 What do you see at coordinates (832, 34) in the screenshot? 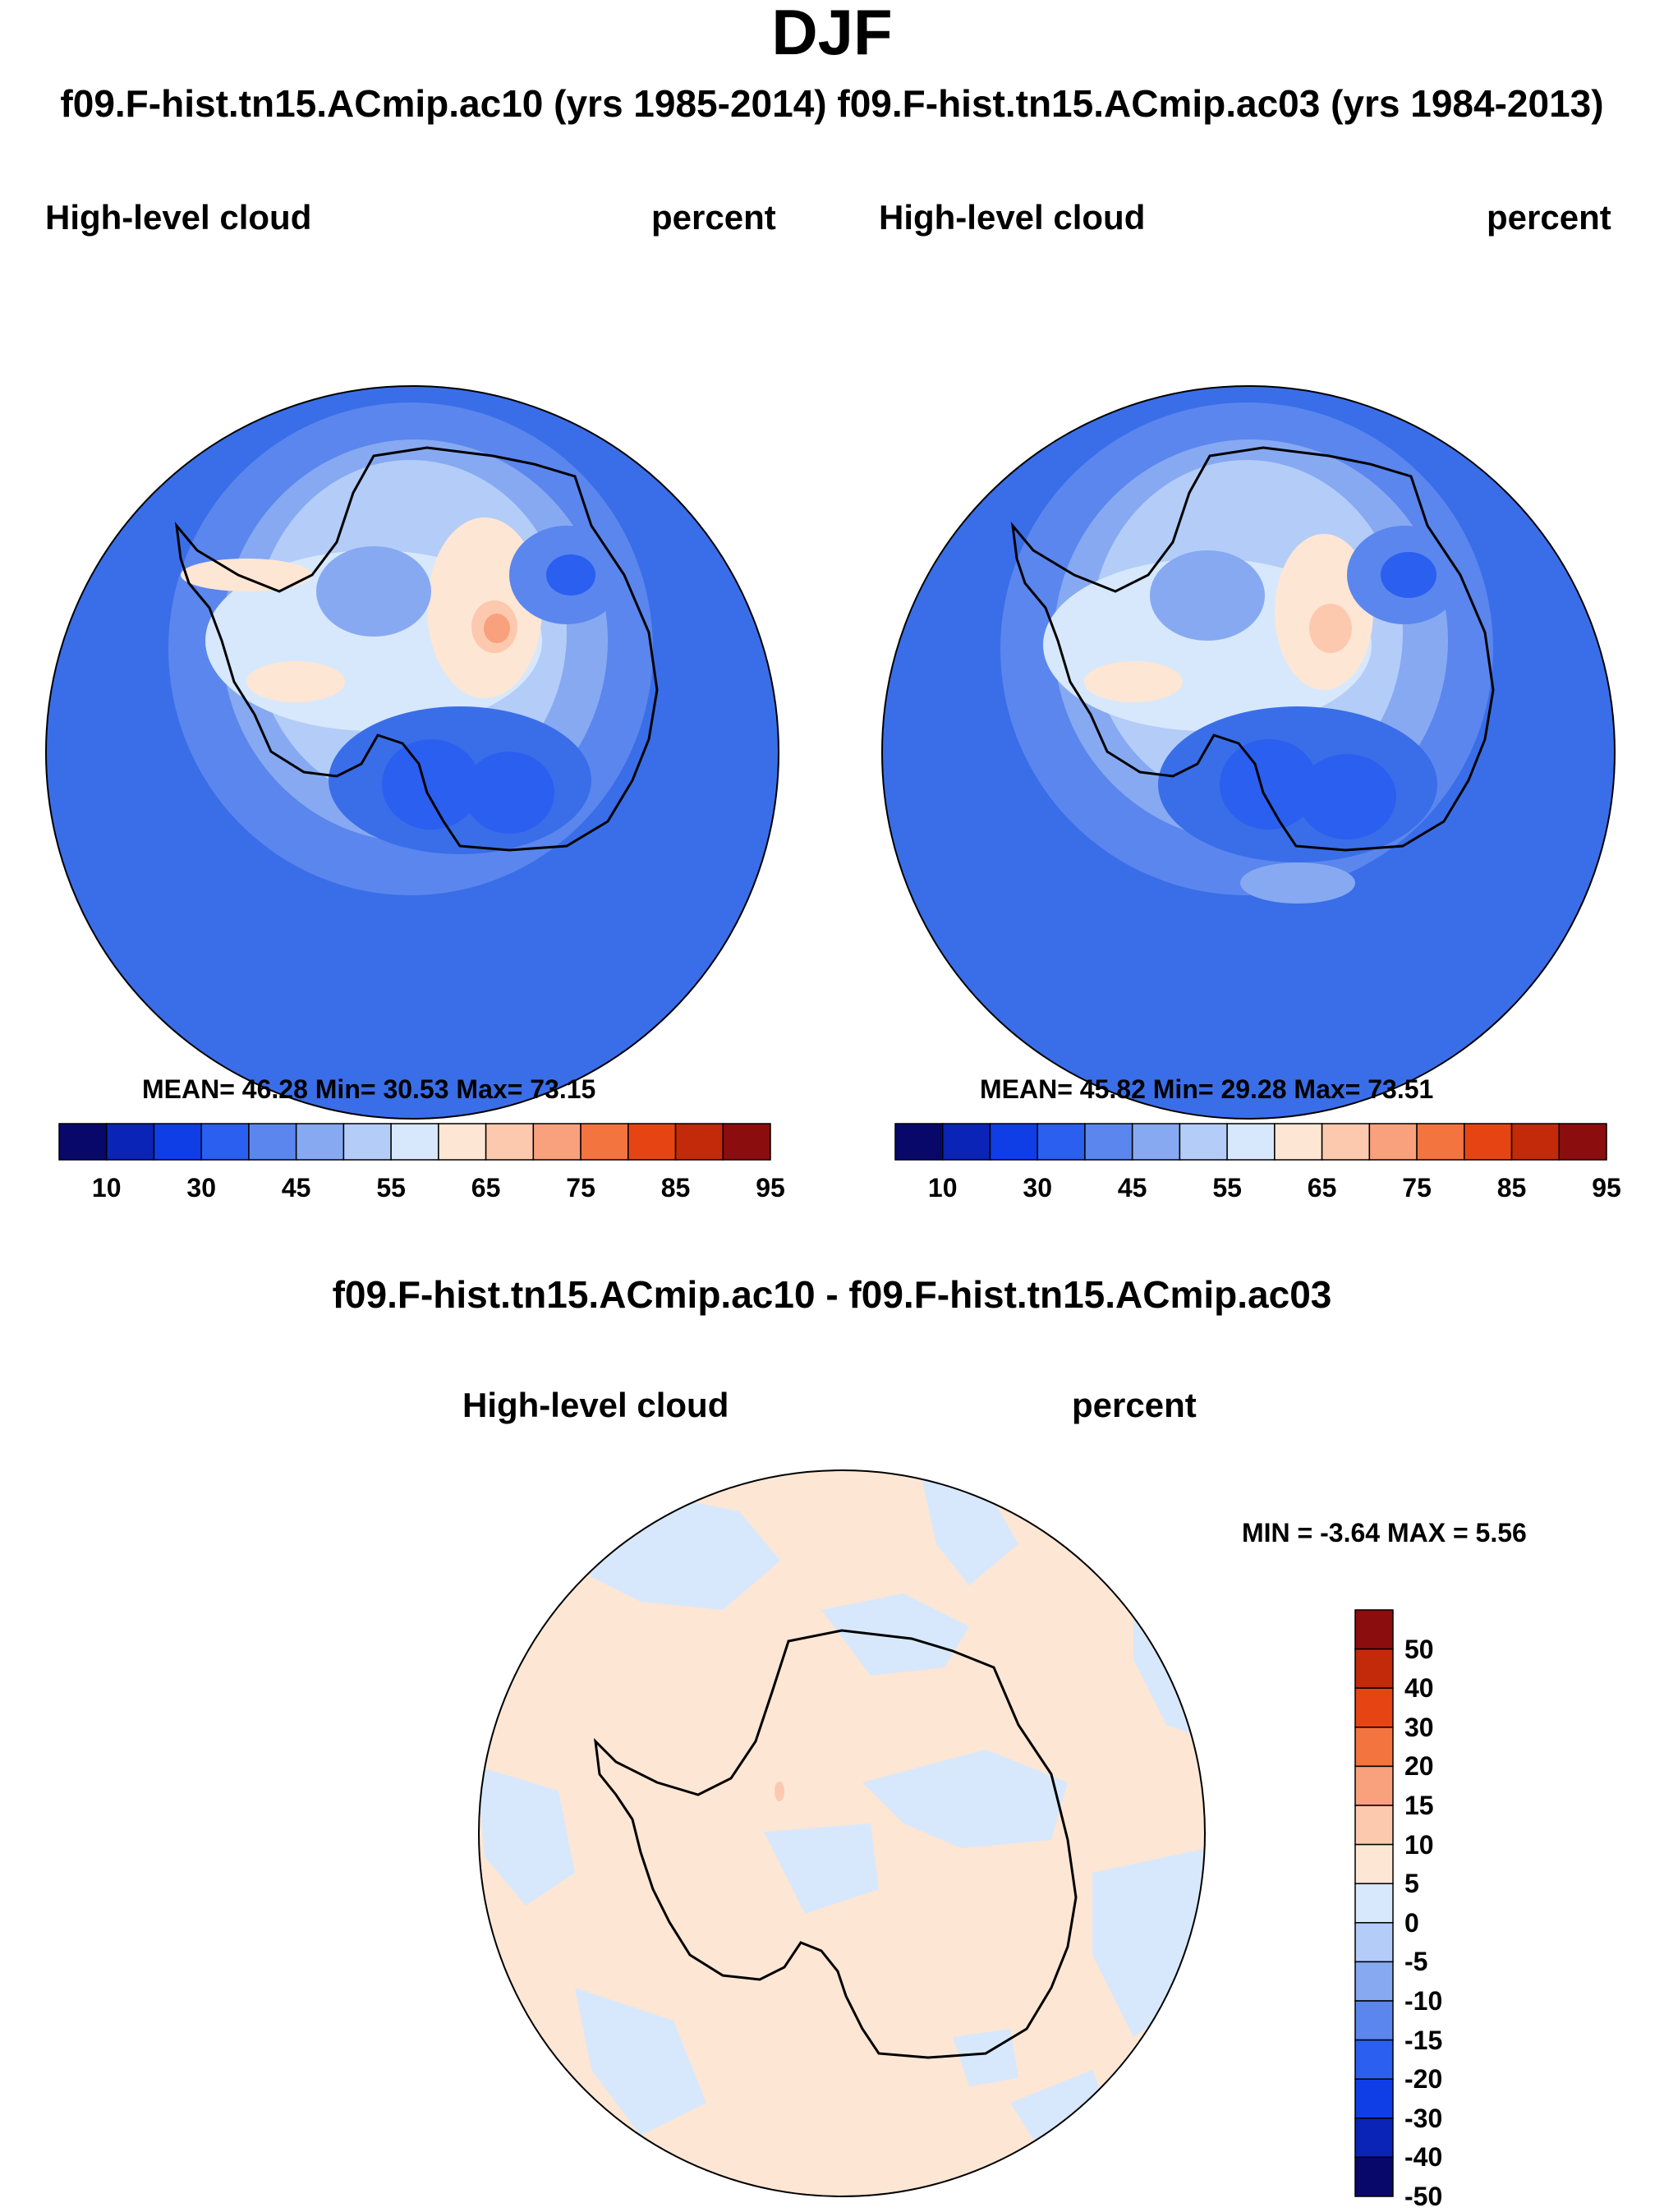
I see `figure-title: DJF` at bounding box center [832, 34].